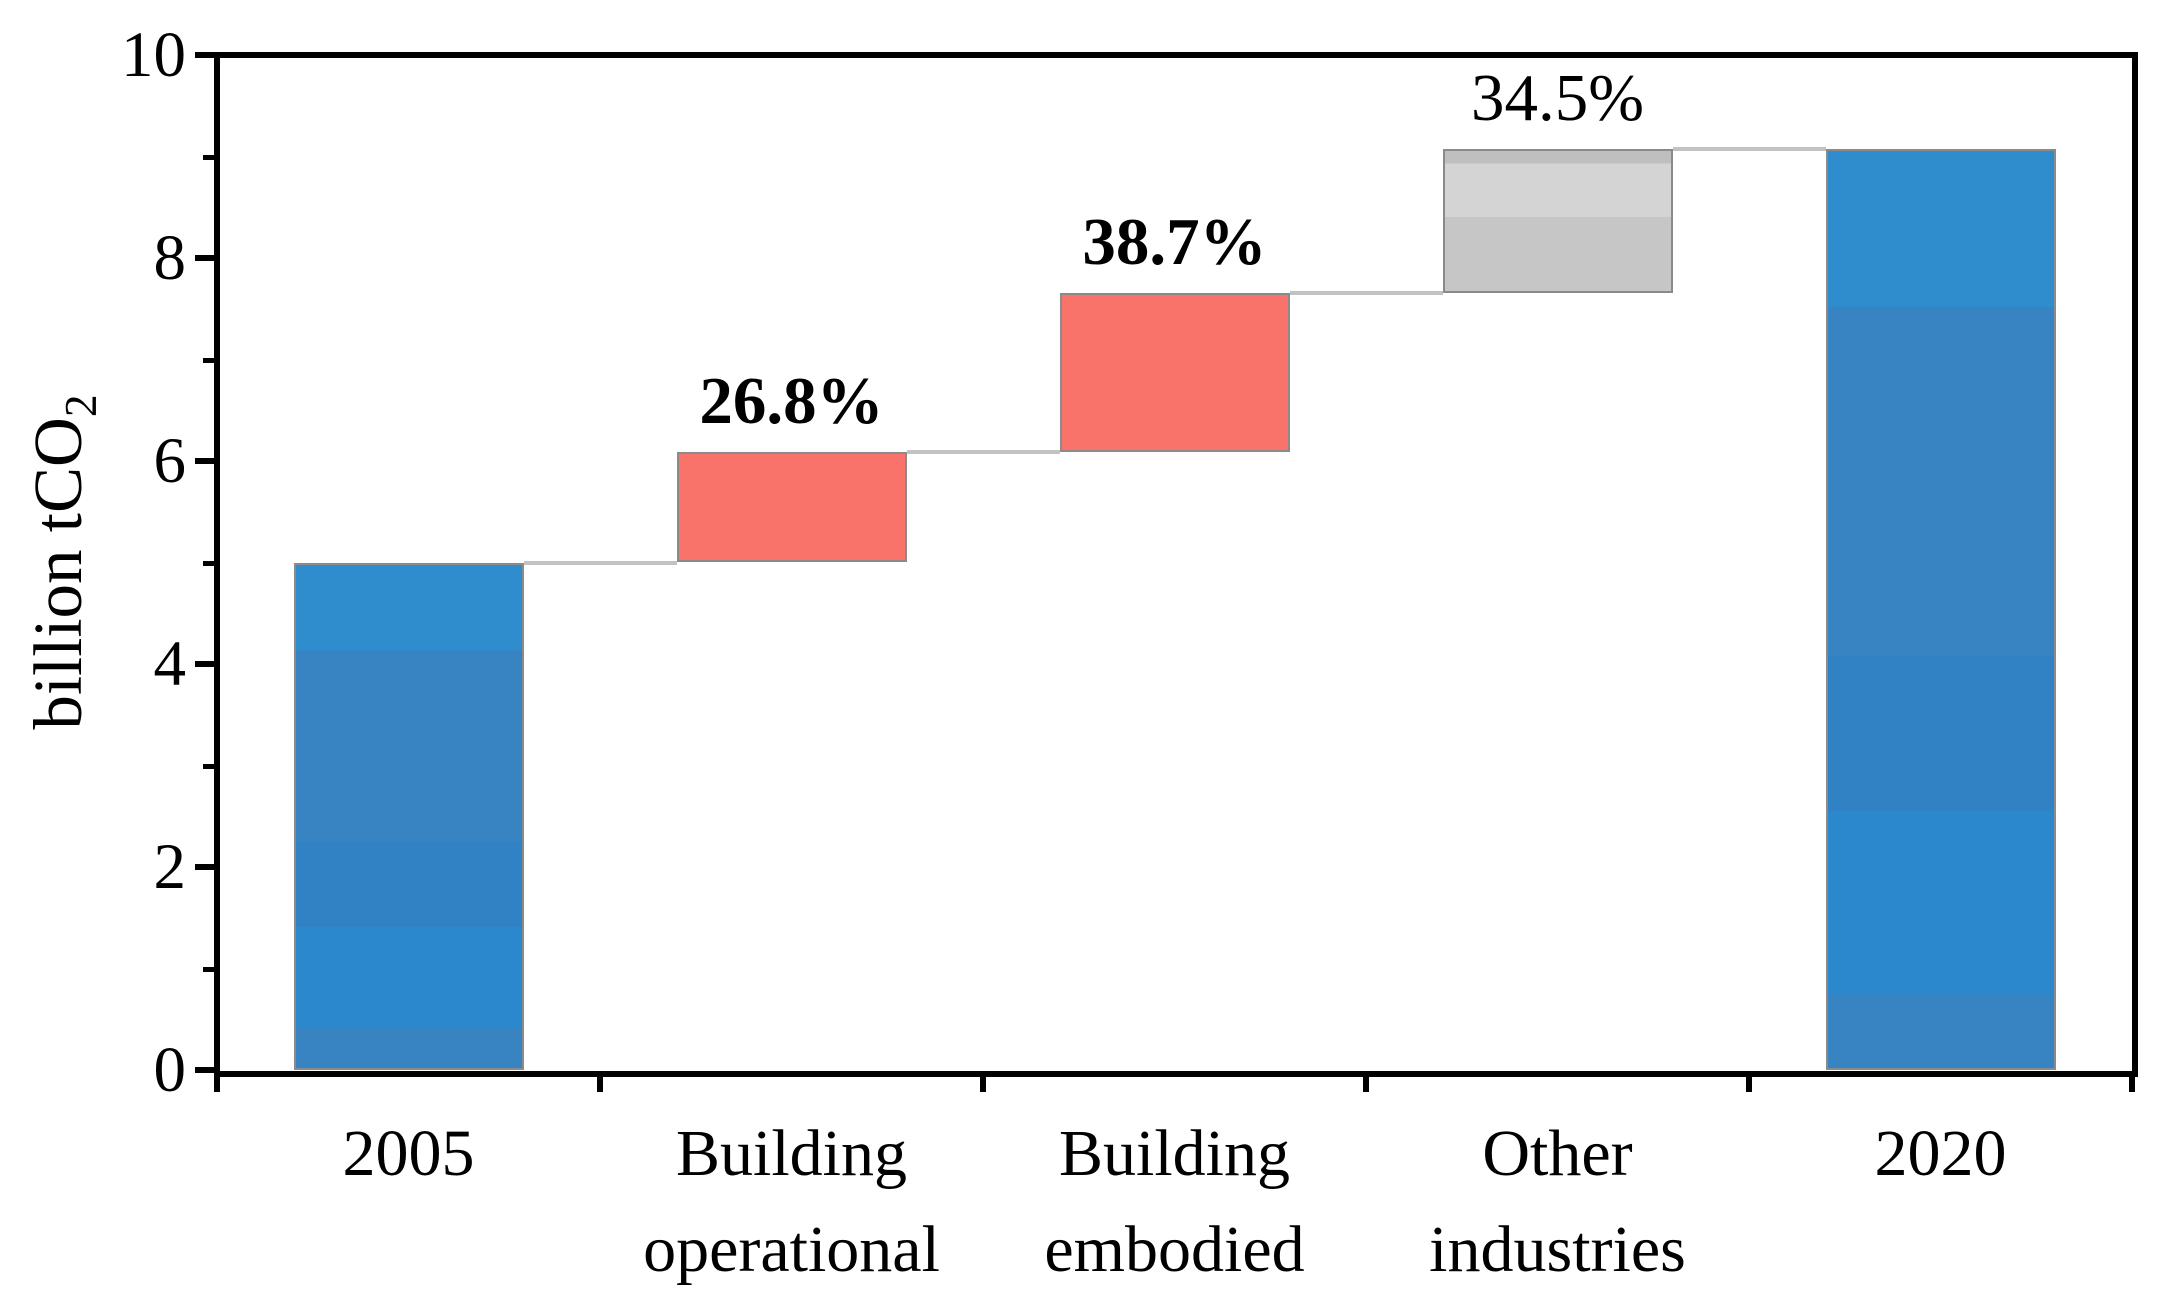  Describe the element at coordinates (170, 258) in the screenshot. I see `y-tick-label: 8` at that location.